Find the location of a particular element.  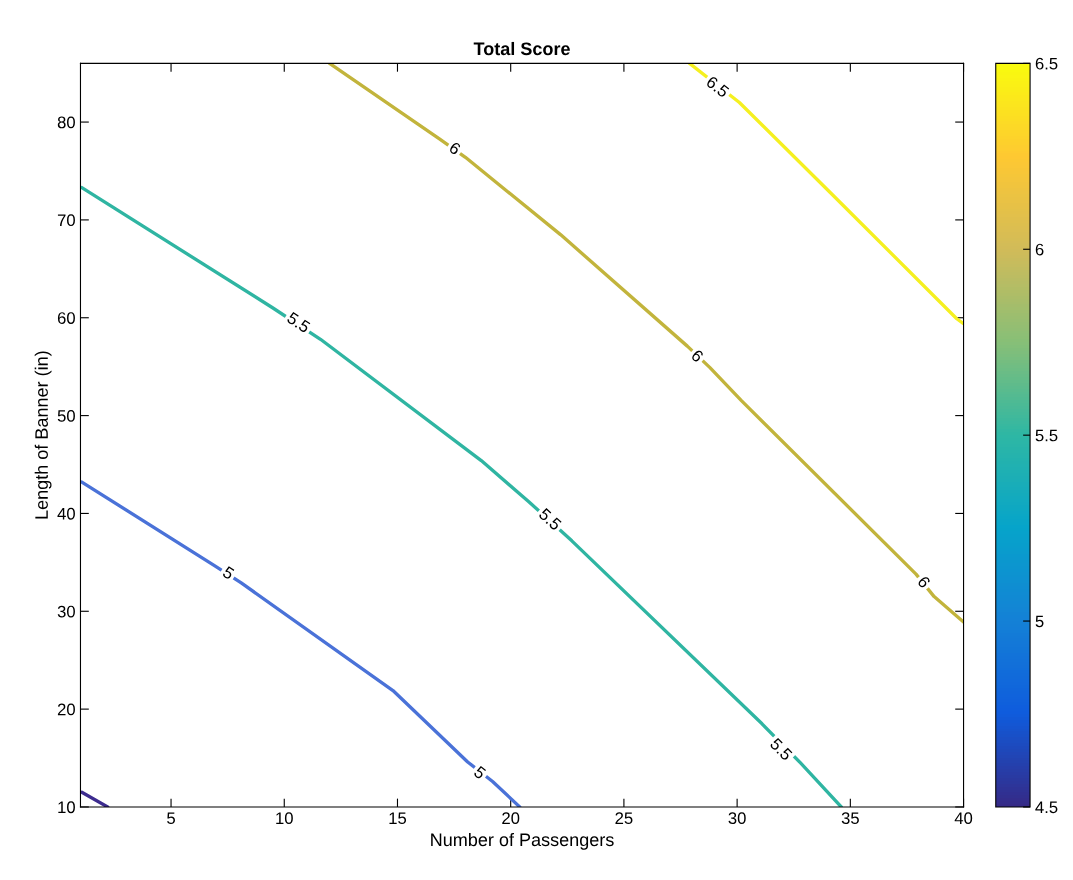

y-tick-label: 70 is located at coordinates (66, 220).